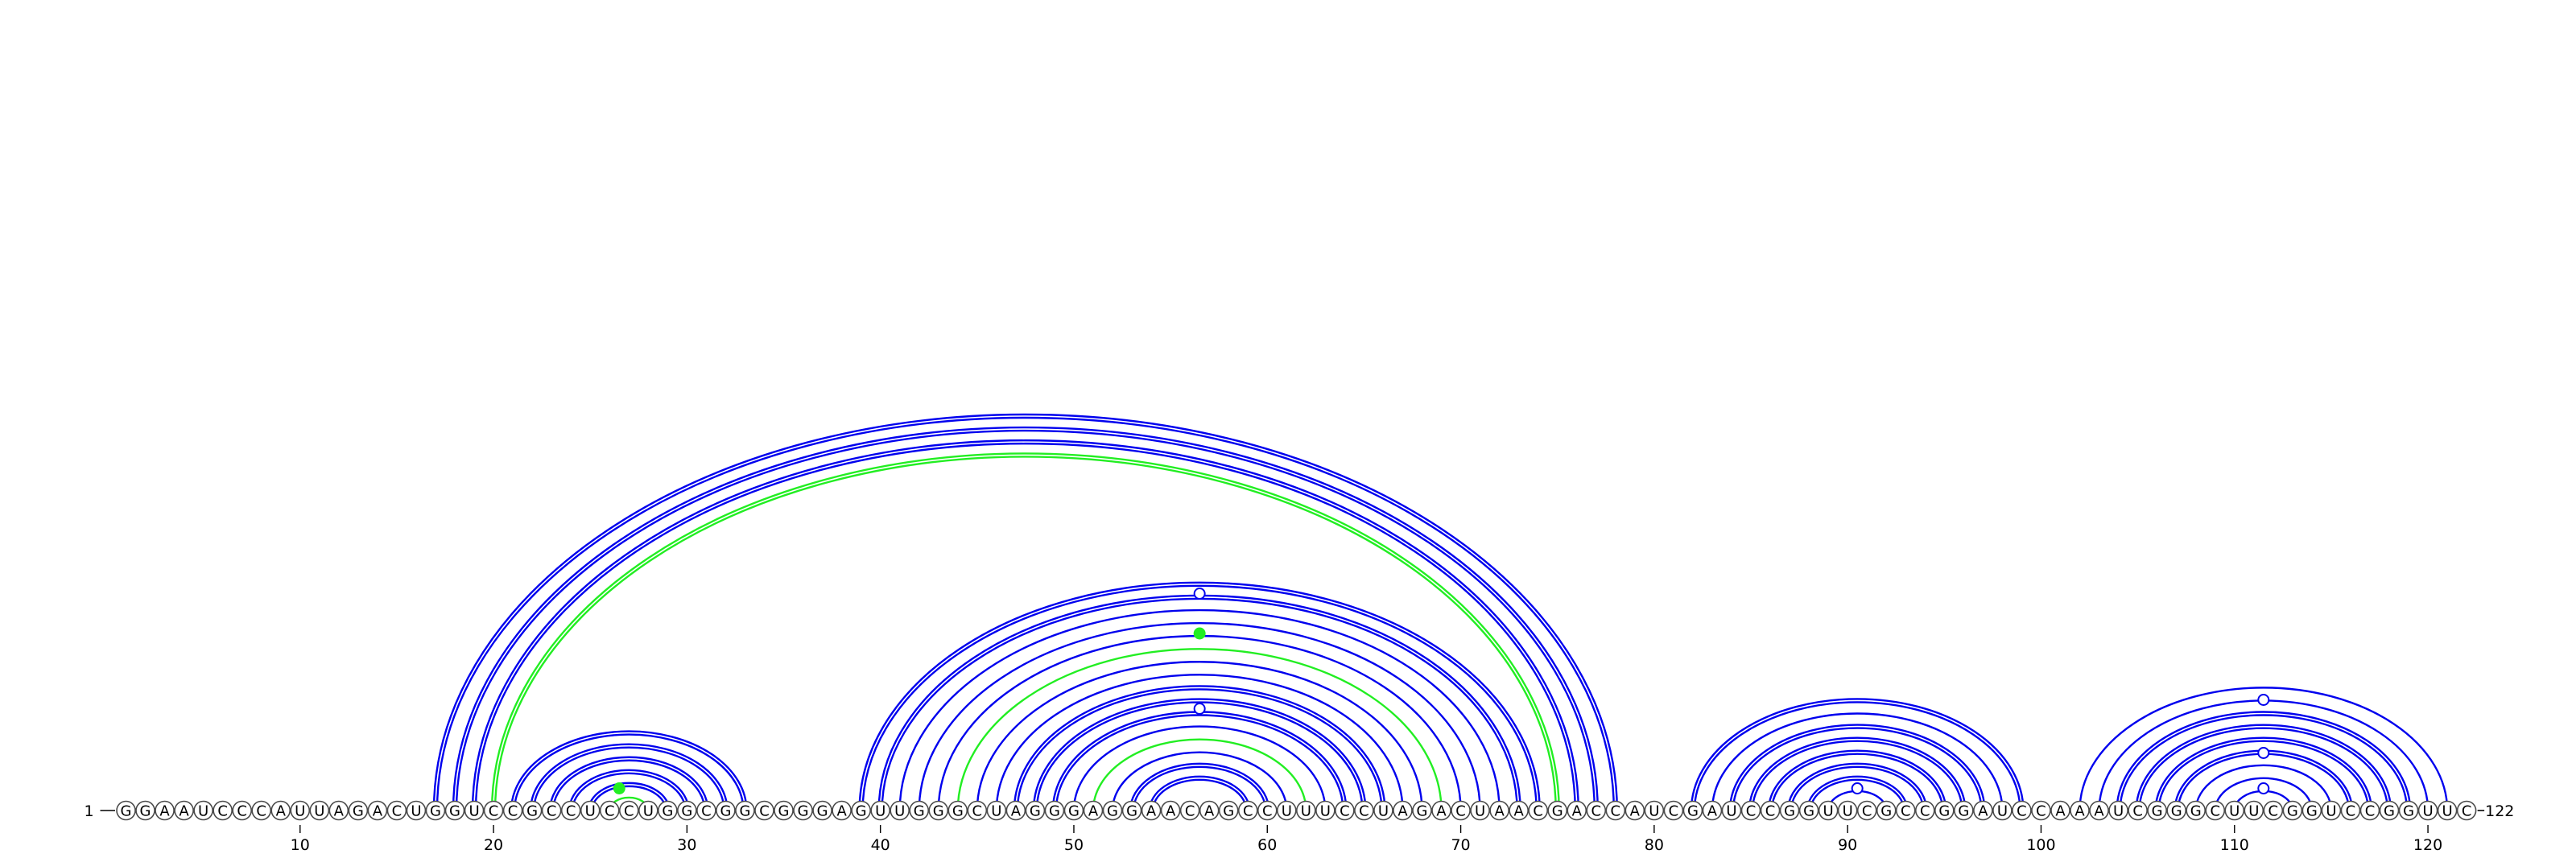 The width and height of the screenshot is (2576, 858). I want to click on nucleotide-73-letter: A, so click(1518, 812).